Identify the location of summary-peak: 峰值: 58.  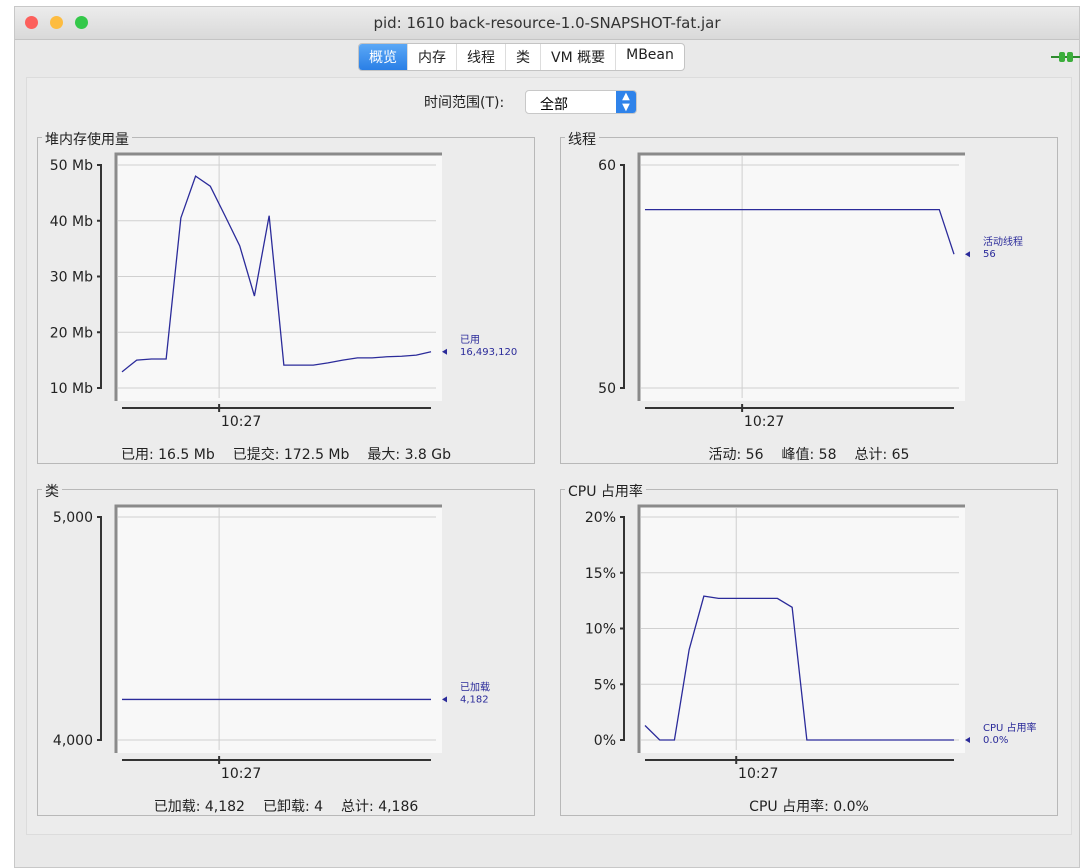
(809, 455).